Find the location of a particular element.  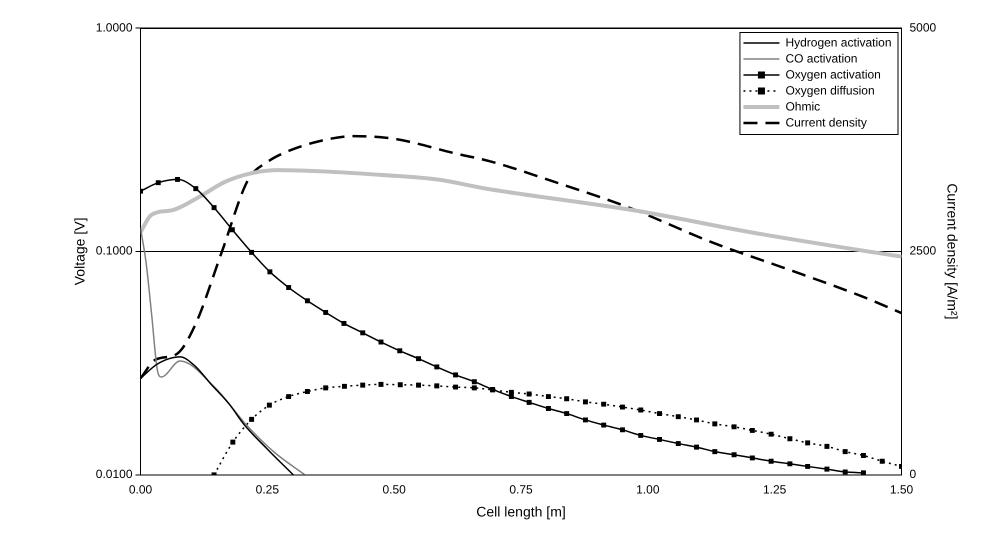

y2-tick-label: 2500 is located at coordinates (923, 251).